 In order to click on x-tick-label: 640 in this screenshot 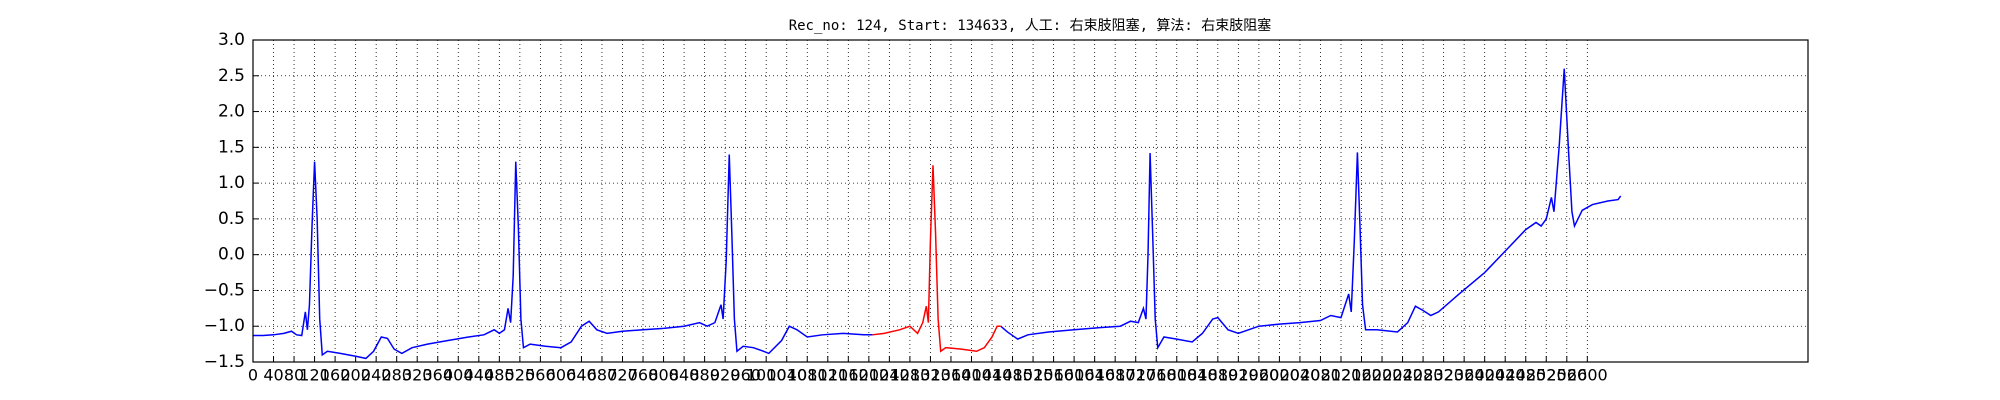, I will do `click(581, 375)`.